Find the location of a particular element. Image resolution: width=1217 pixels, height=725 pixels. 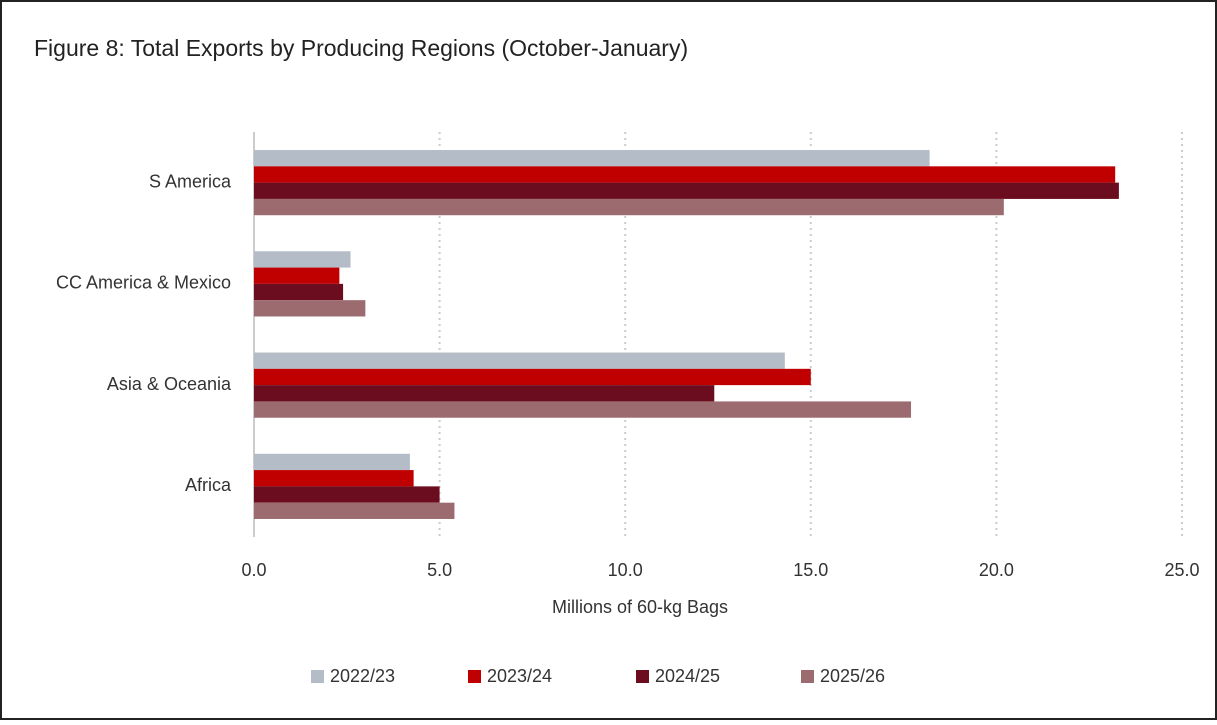

x-tick-label: 0.0 is located at coordinates (253, 570).